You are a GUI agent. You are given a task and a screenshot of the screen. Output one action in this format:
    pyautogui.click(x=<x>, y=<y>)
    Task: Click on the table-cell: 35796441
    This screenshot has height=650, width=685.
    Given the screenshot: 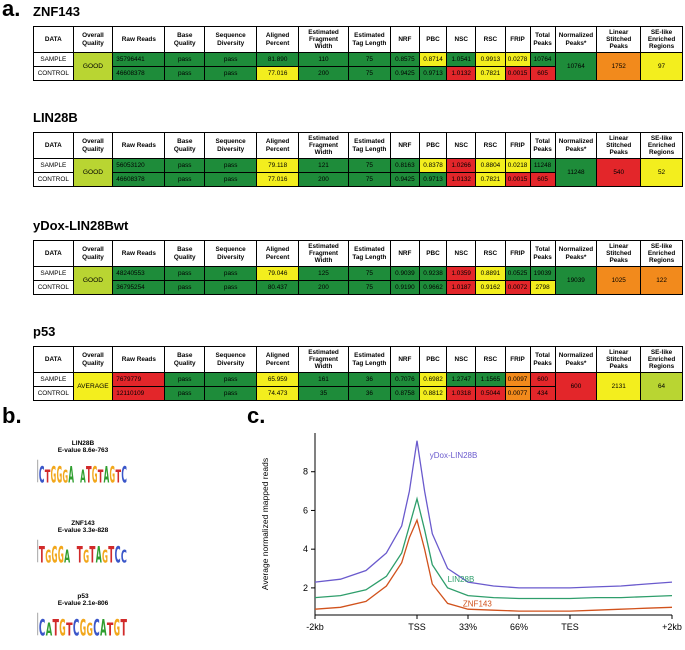 What is the action you would take?
    pyautogui.click(x=139, y=60)
    